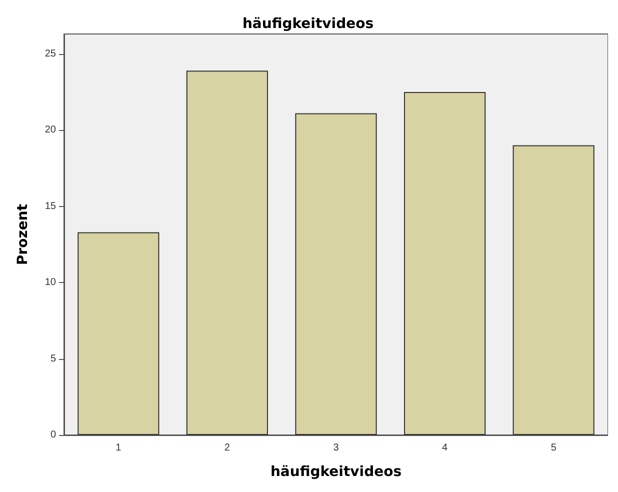 Image resolution: width=618 pixels, height=492 pixels. Describe the element at coordinates (227, 448) in the screenshot. I see `x-tick-label: 2` at that location.